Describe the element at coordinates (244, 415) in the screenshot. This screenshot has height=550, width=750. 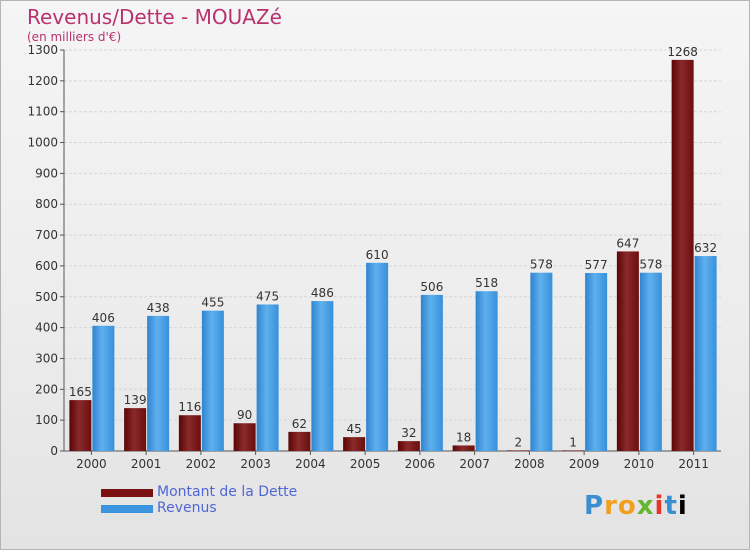
I see `data-label-dette: 90` at that location.